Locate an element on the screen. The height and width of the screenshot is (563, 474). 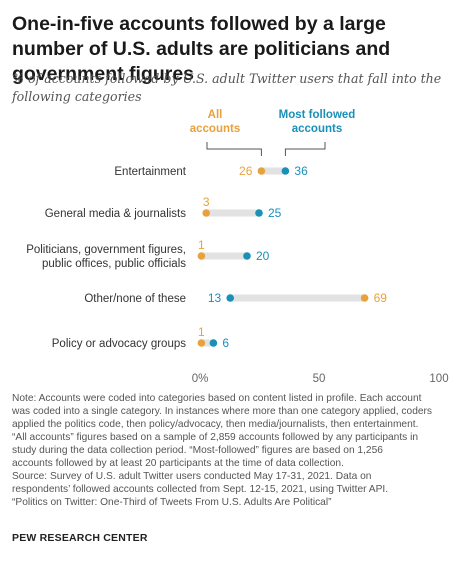
legend-most-connector is located at coordinates (305, 149).